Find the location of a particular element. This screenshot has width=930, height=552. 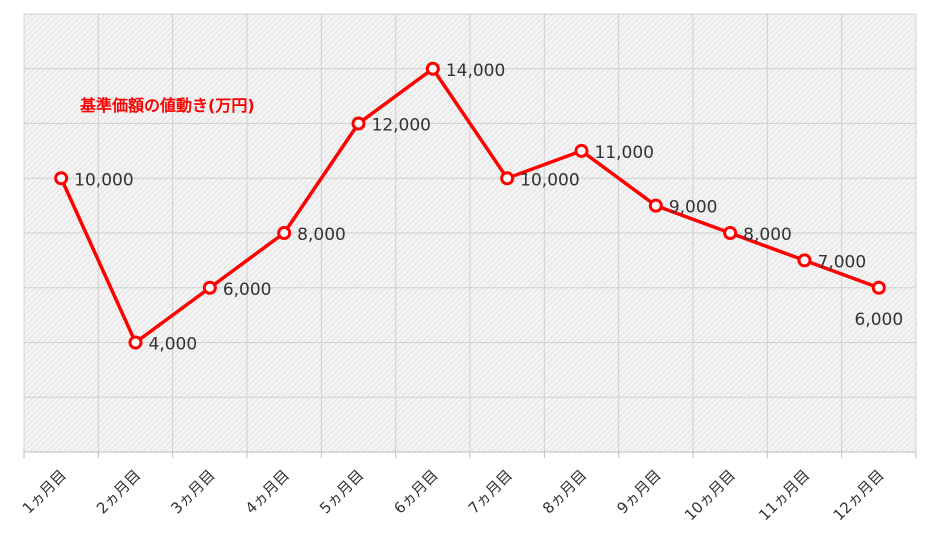

data-label: 12,000 is located at coordinates (401, 126).